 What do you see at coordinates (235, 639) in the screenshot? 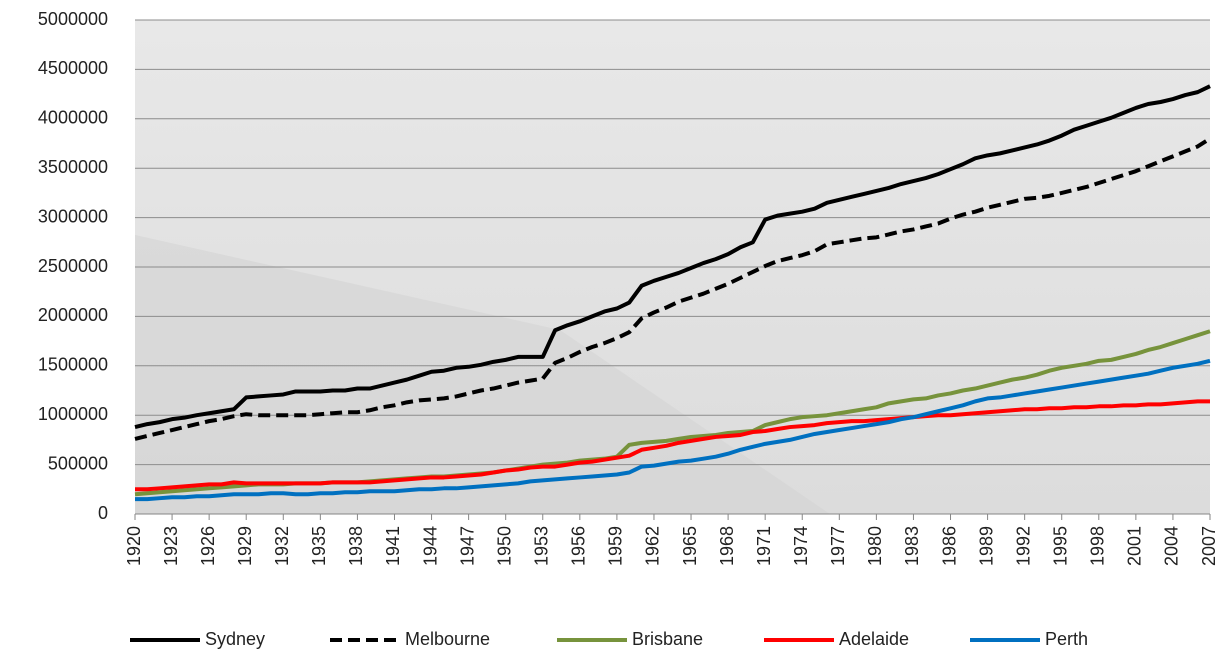
I see `legend-label: Sydney` at bounding box center [235, 639].